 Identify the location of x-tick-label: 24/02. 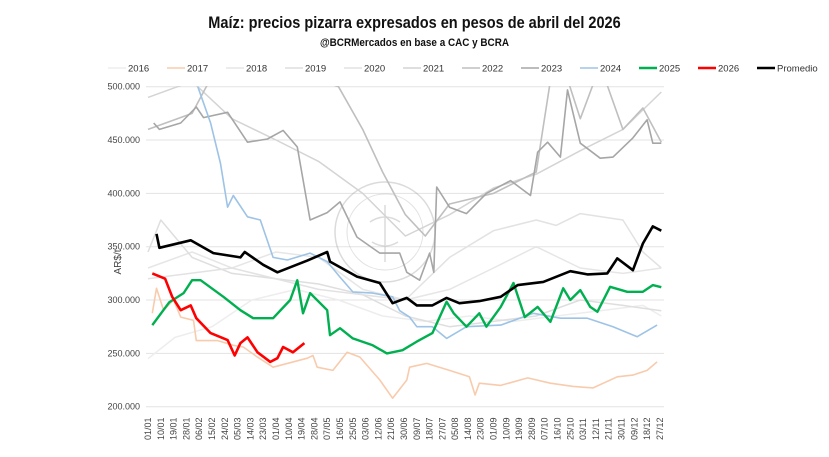
(225, 428).